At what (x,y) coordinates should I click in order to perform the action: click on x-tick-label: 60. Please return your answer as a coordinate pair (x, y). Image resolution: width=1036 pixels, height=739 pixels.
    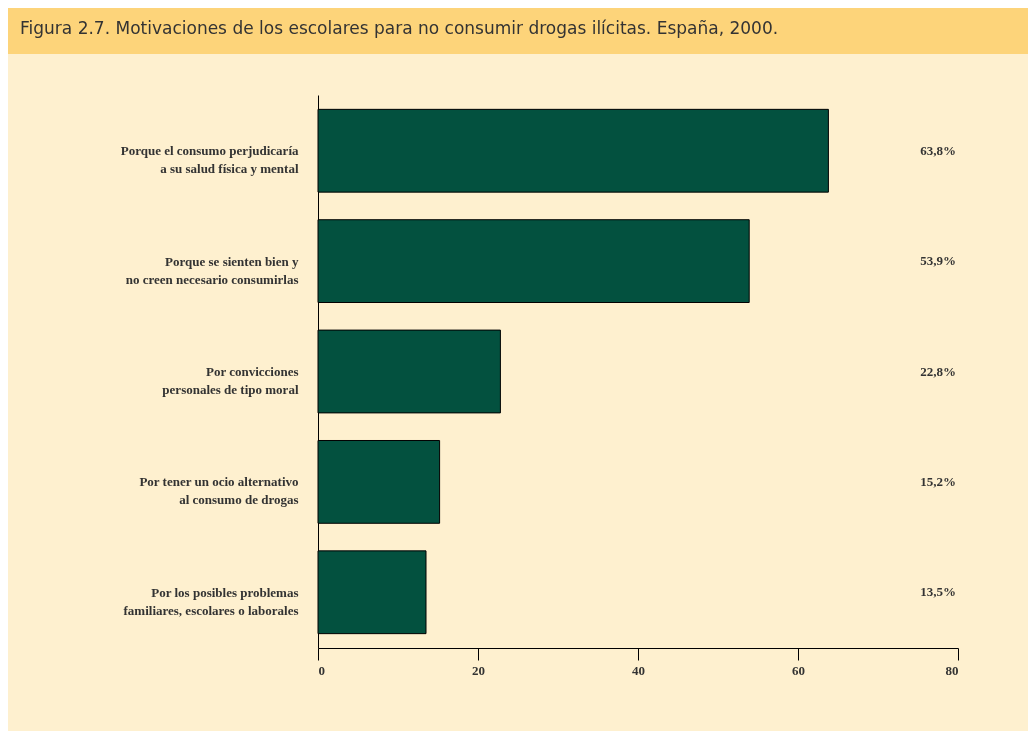
    Looking at the image, I should click on (798, 670).